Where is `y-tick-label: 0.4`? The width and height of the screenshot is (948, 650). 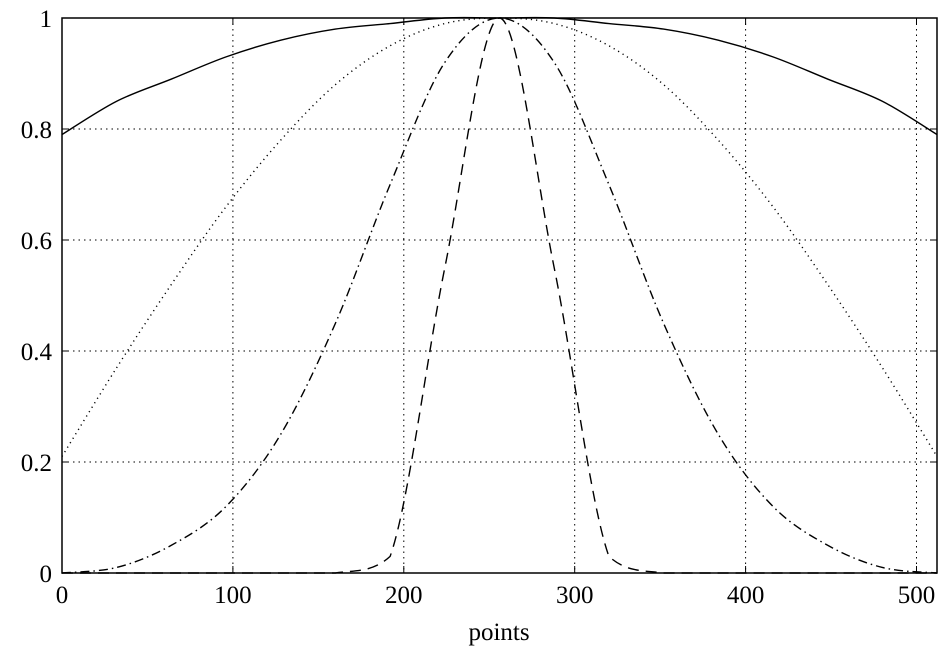 y-tick-label: 0.4 is located at coordinates (37, 352).